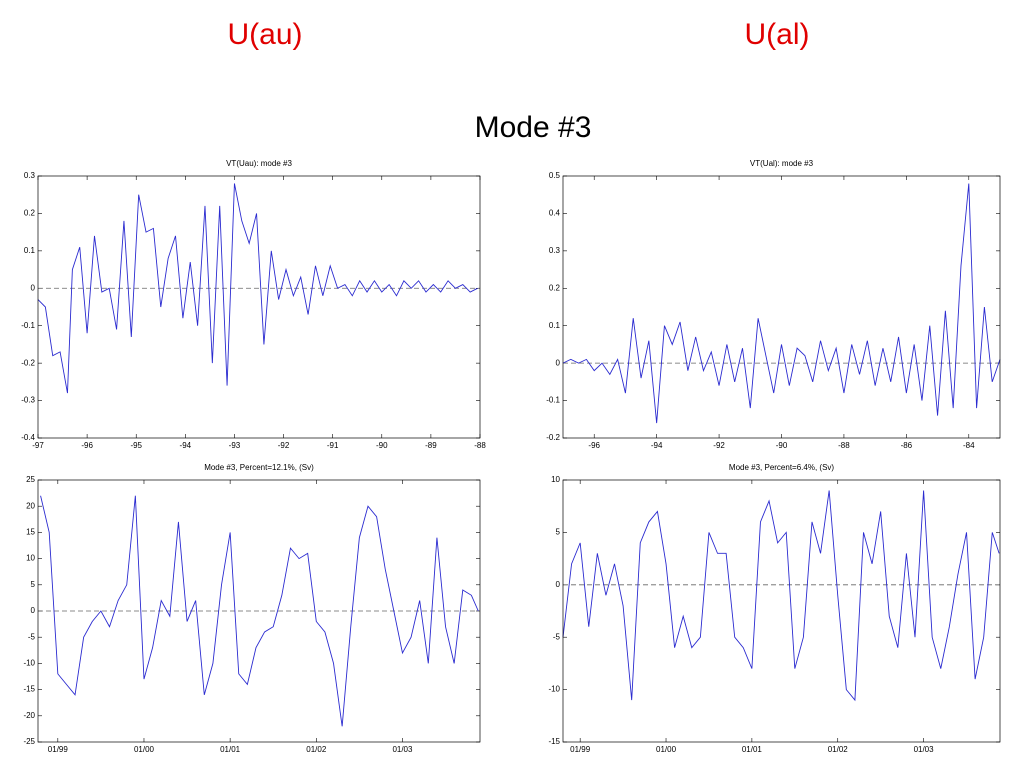 The width and height of the screenshot is (1024, 768). What do you see at coordinates (907, 445) in the screenshot?
I see `x-tick-label: -86` at bounding box center [907, 445].